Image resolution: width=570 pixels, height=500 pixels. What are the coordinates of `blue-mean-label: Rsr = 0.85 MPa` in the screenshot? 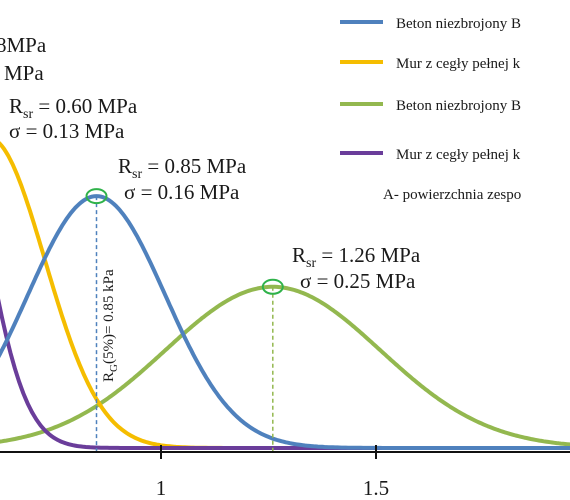 It's located at (182, 168).